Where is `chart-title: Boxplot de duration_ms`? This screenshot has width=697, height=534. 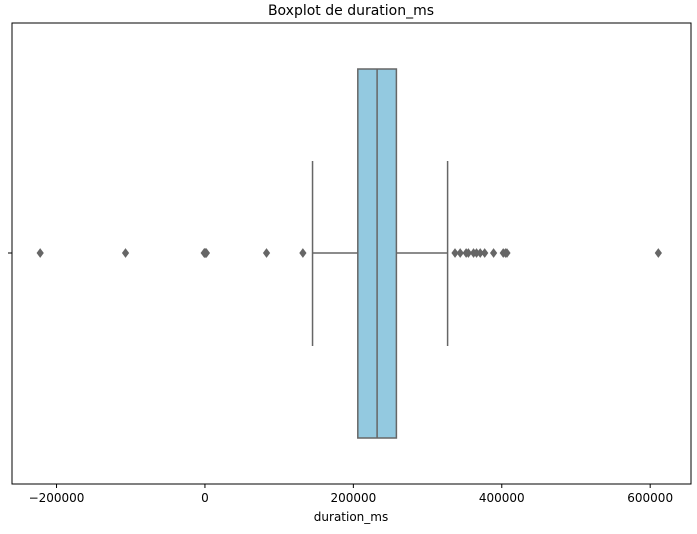 chart-title: Boxplot de duration_ms is located at coordinates (351, 11).